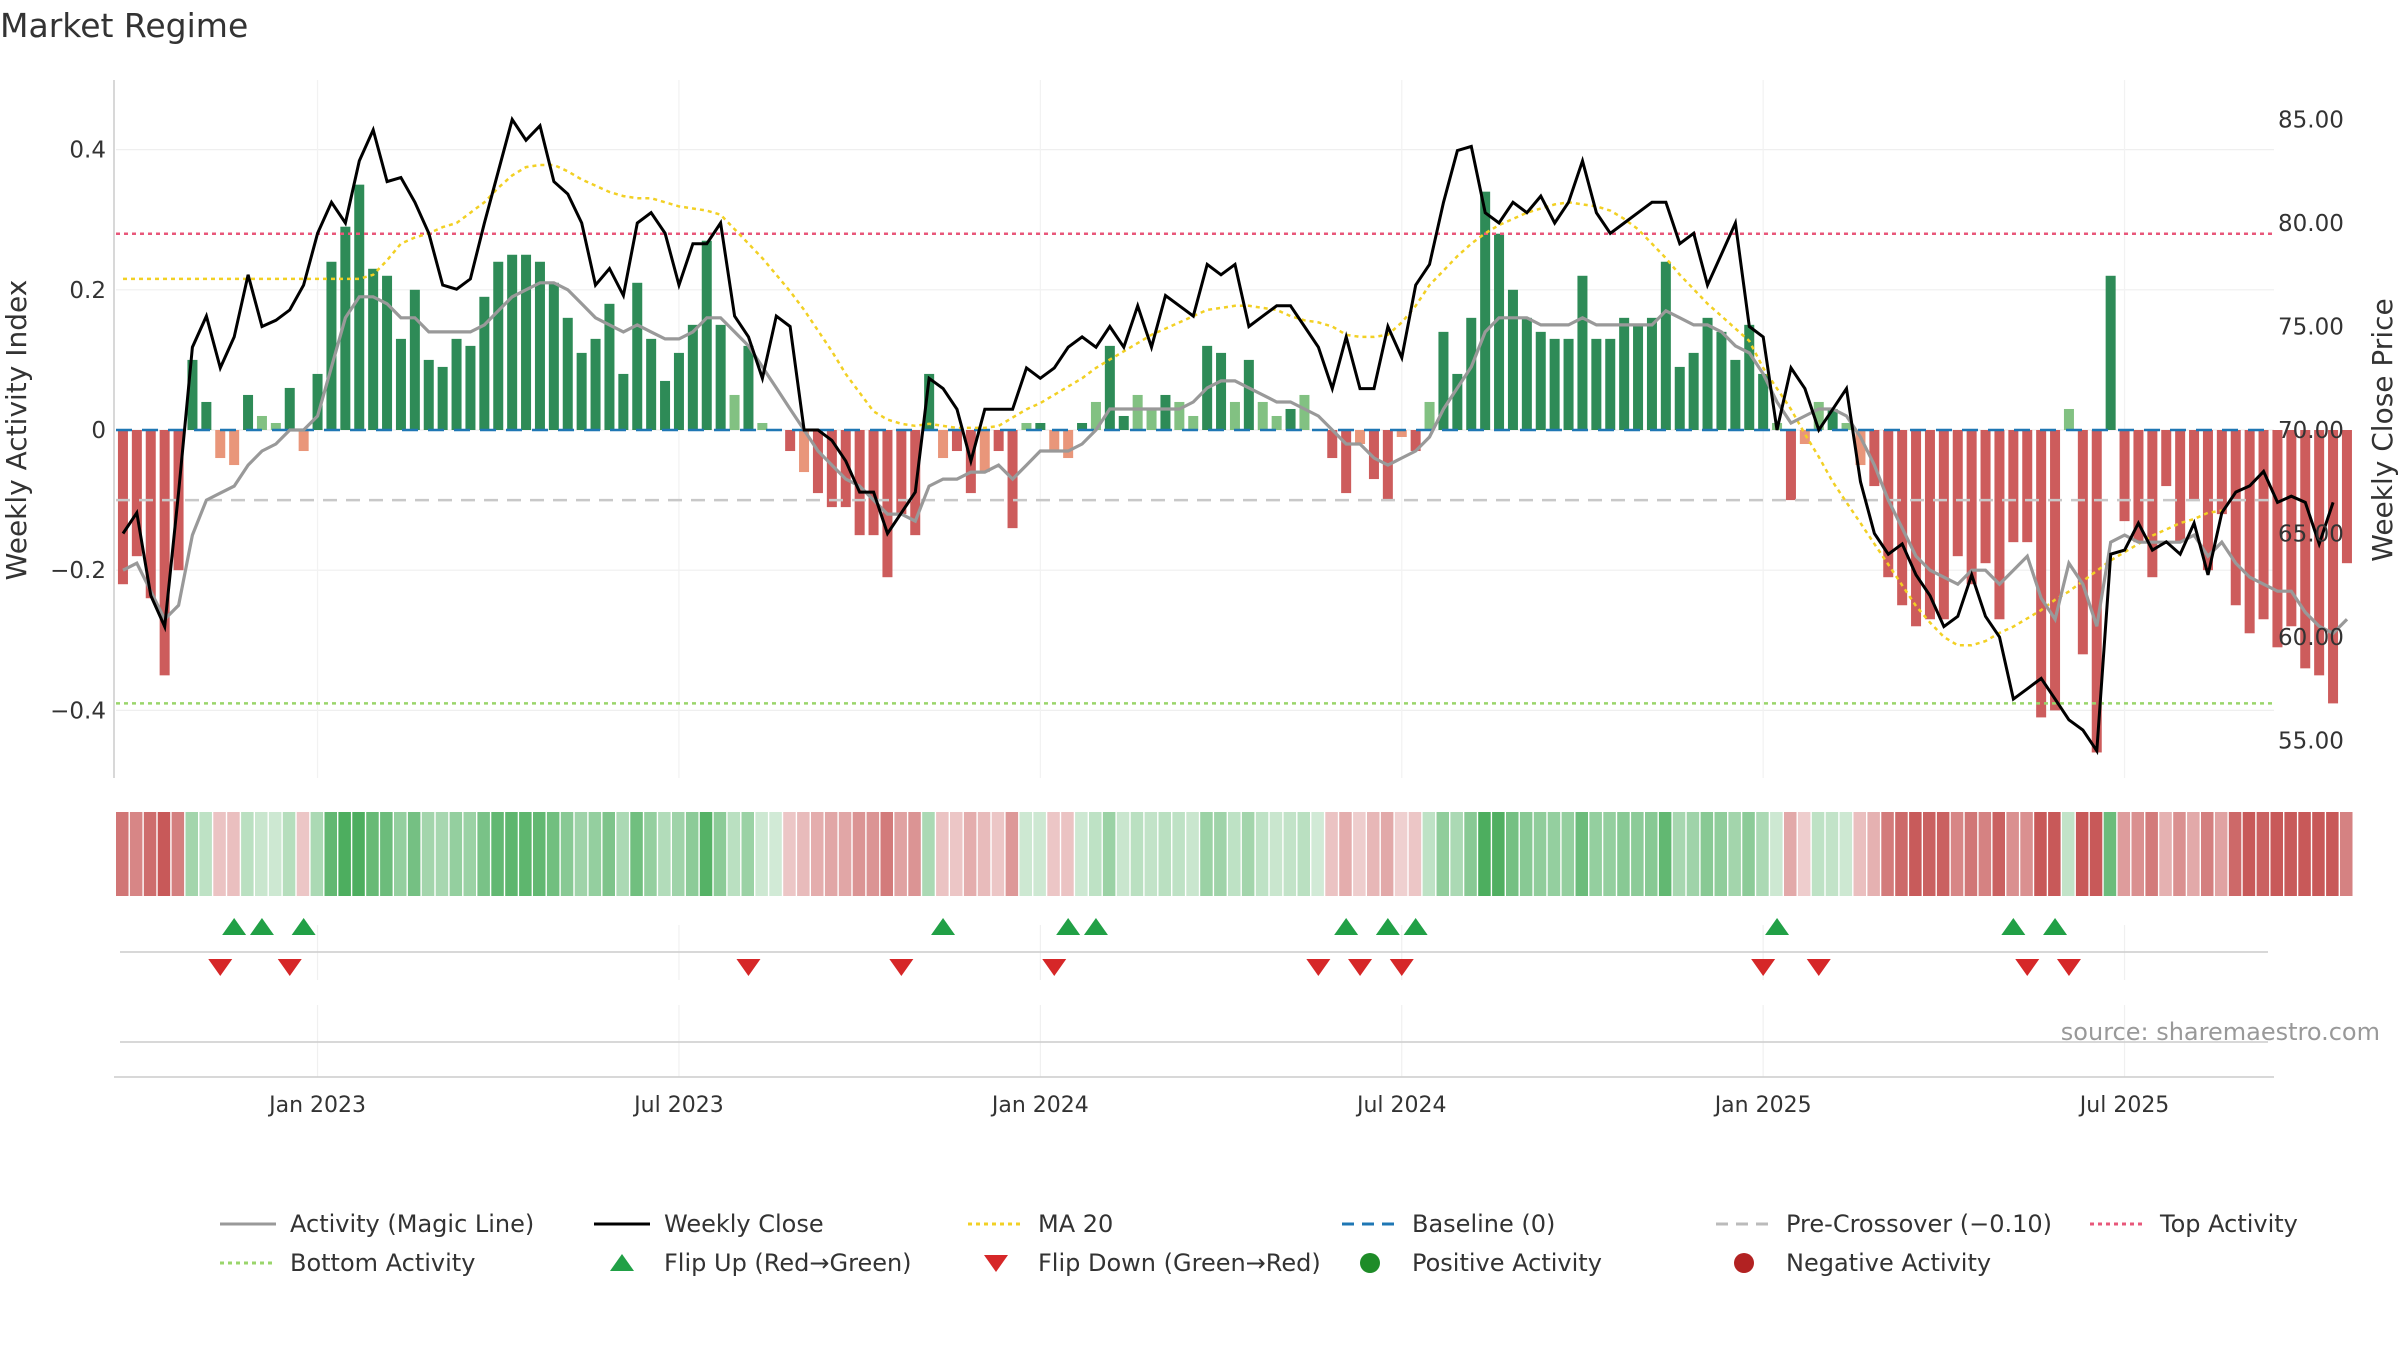 Image resolution: width=2400 pixels, height=1350 pixels. I want to click on regime-strip, so click(1234, 854).